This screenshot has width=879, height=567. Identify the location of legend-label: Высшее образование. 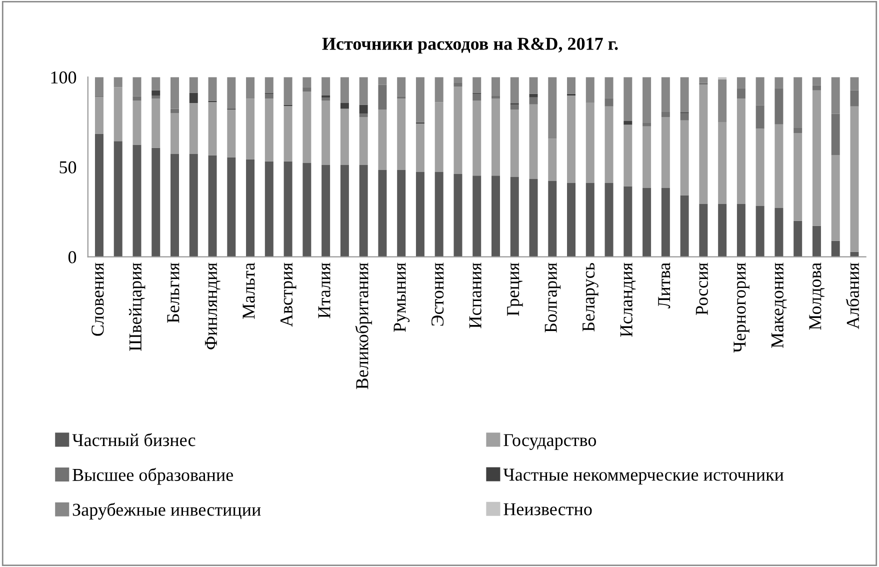
(152, 476).